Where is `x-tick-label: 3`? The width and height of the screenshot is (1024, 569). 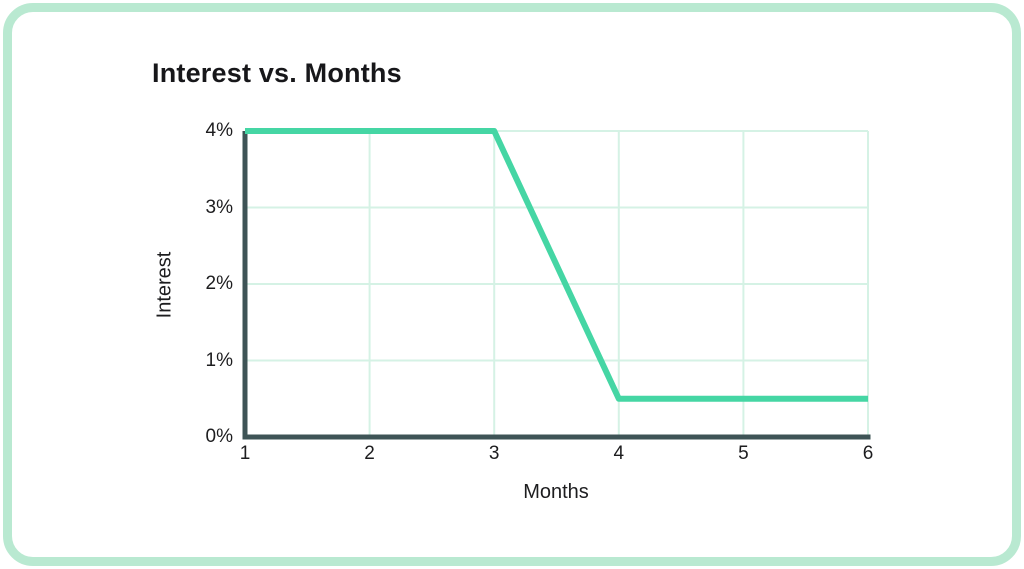 x-tick-label: 3 is located at coordinates (494, 453).